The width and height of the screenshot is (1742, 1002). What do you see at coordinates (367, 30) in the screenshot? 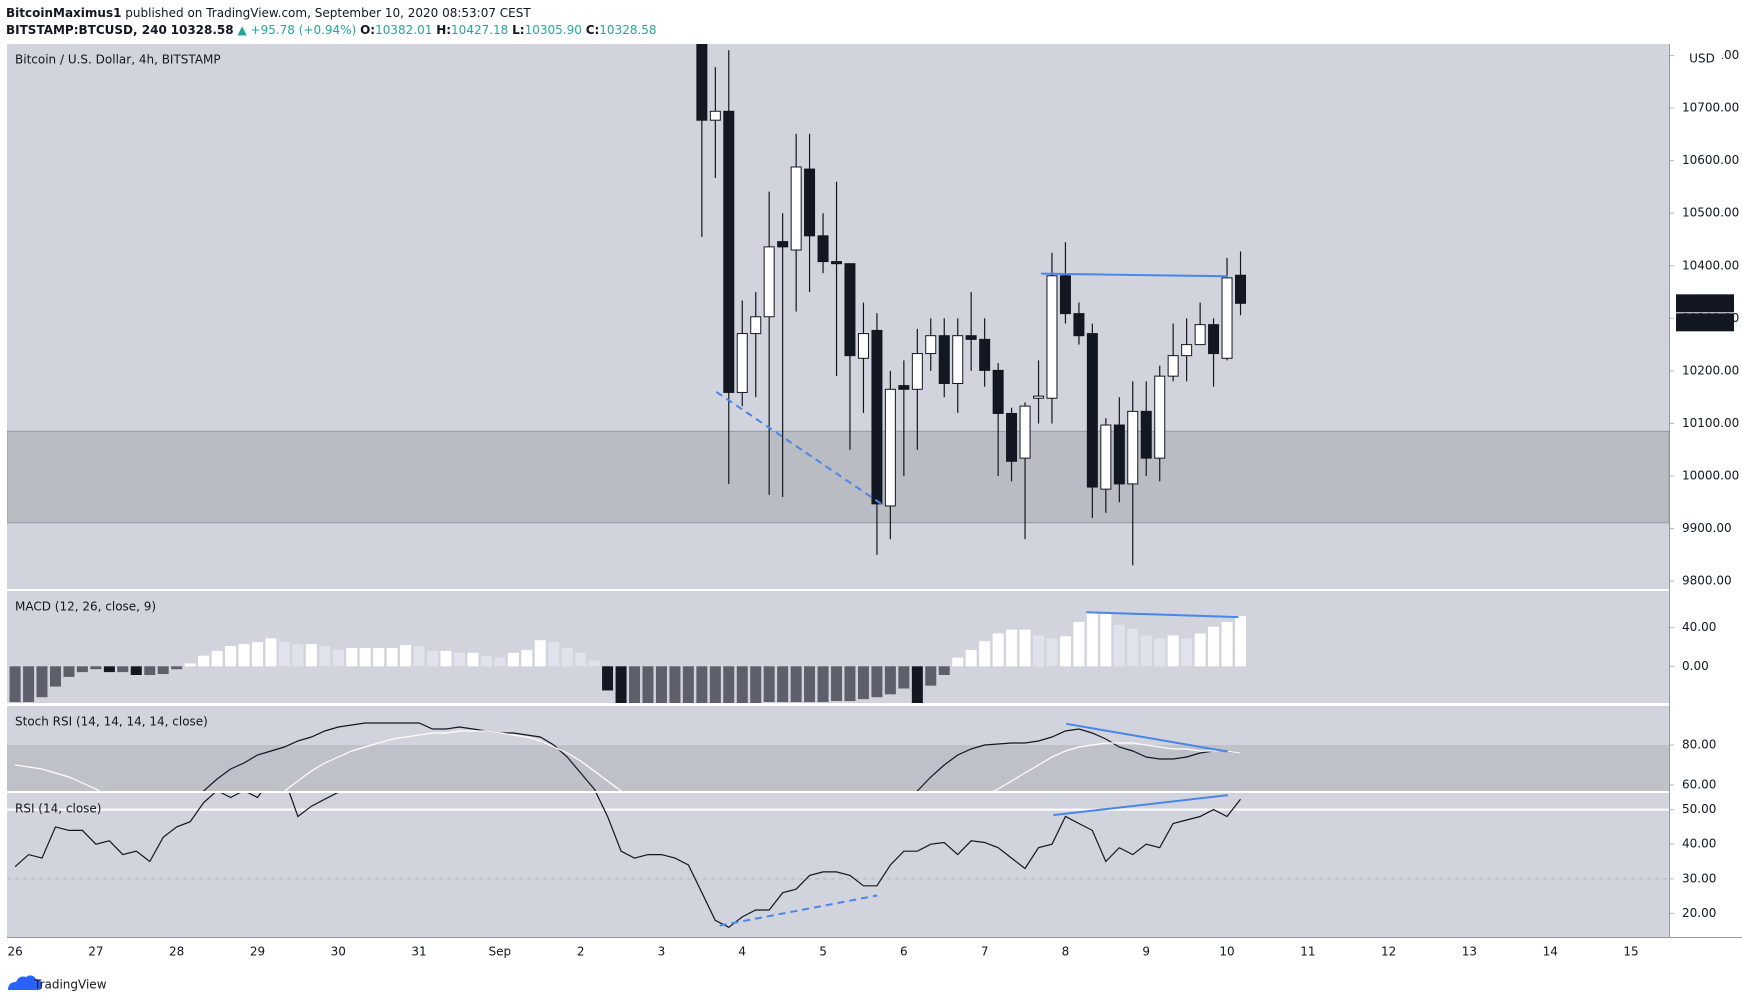
I see `ohlc-label: O:` at bounding box center [367, 30].